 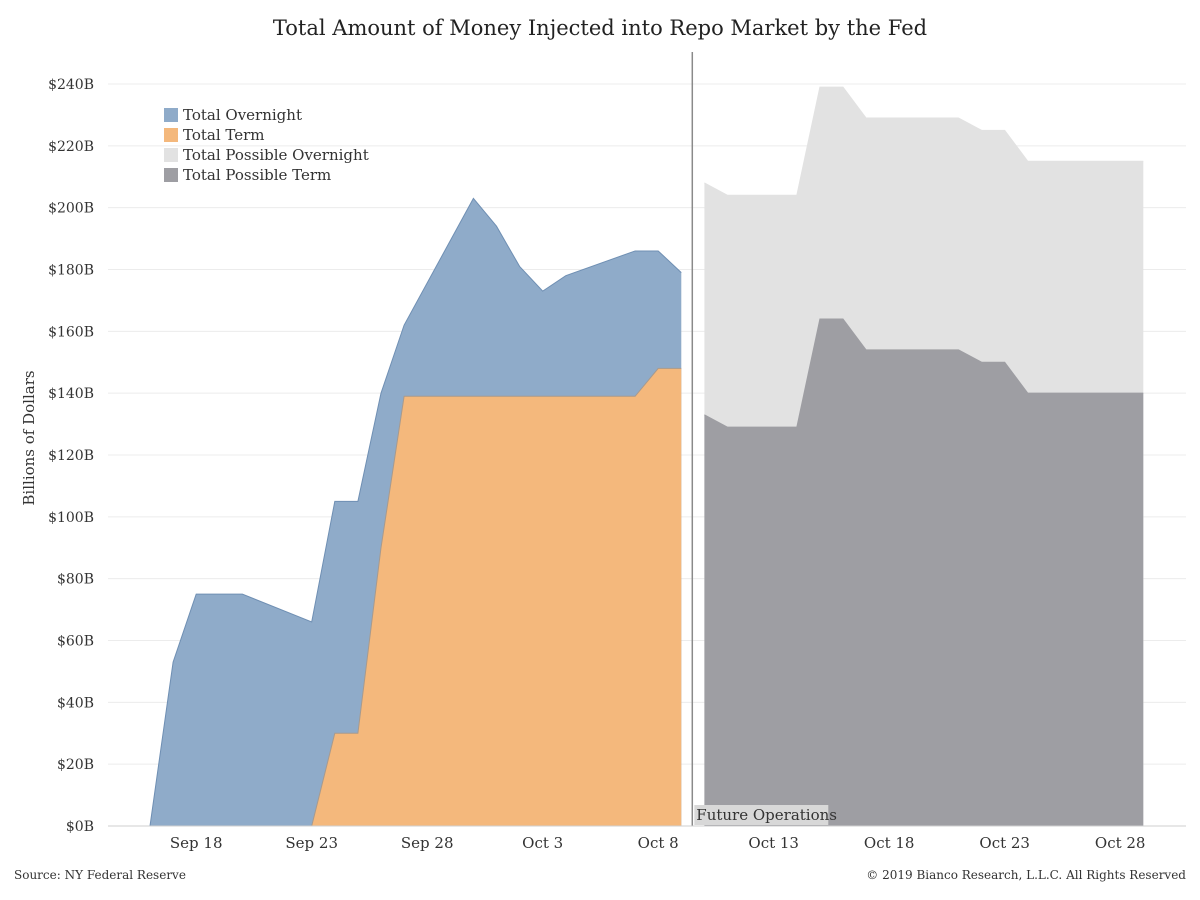 I want to click on y-tick-label: $40B, so click(x=75, y=703).